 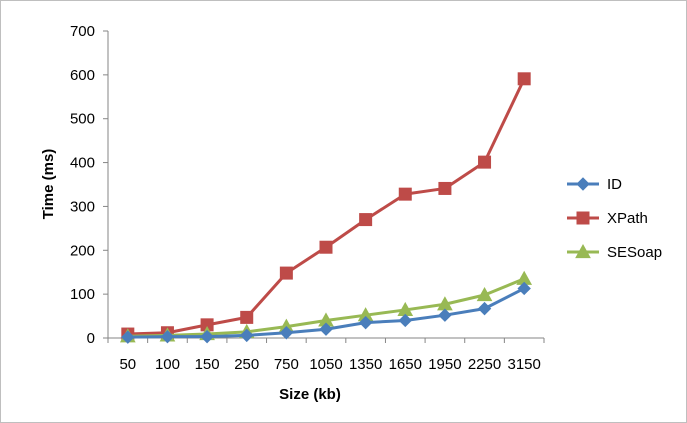 I want to click on legend-item-sesoap: SESoap, so click(x=614, y=252).